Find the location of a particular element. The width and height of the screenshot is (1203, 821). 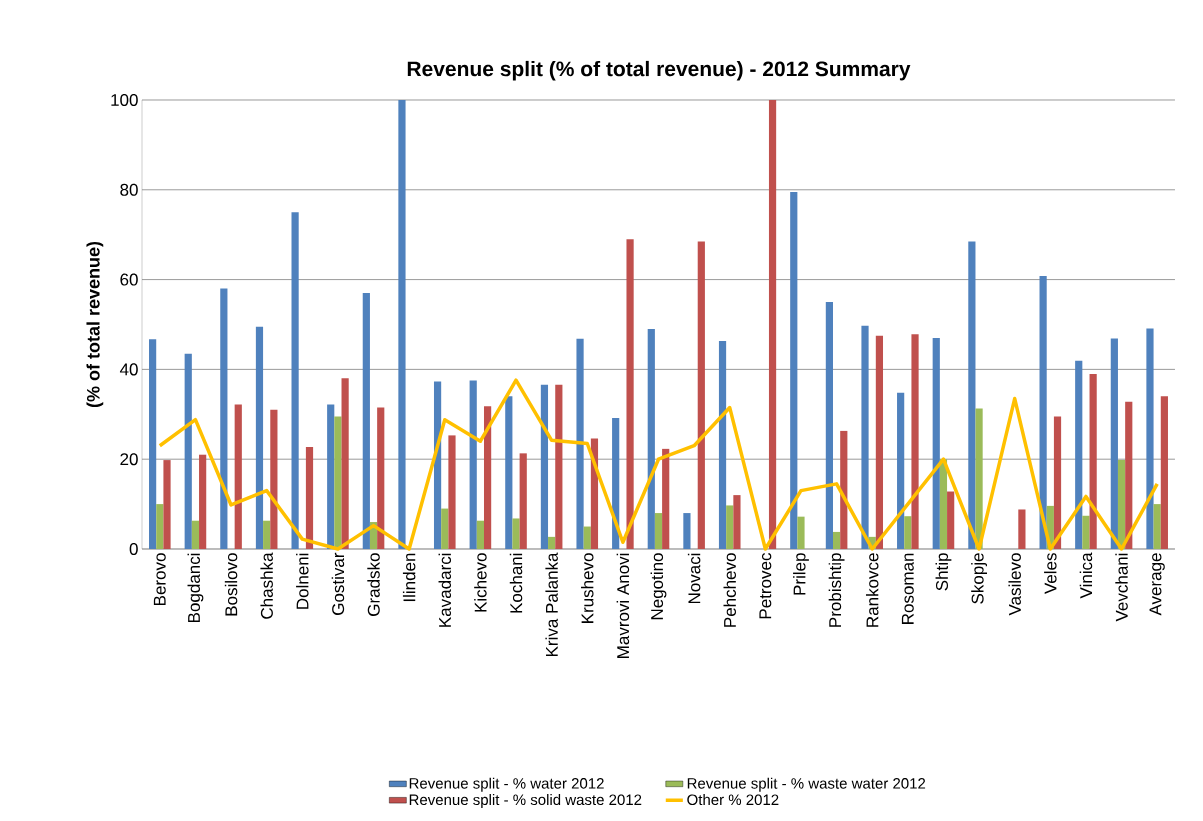

x-tick-label: Chashka is located at coordinates (266, 585).